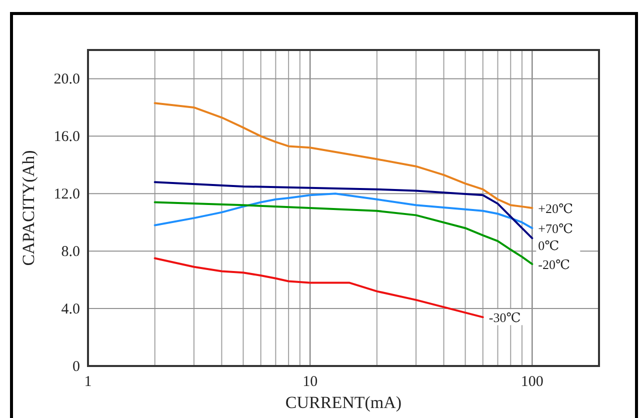  Describe the element at coordinates (310, 382) in the screenshot. I see `x-tick-label: 10` at that location.